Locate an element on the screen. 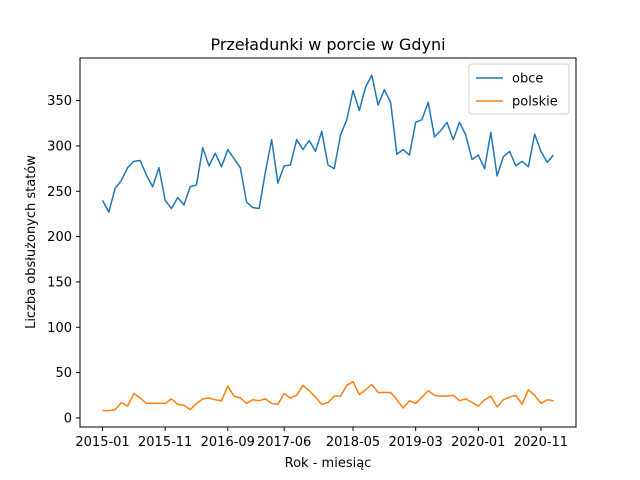 This screenshot has height=480, width=640. legend-label-polskie: polskie is located at coordinates (535, 102).